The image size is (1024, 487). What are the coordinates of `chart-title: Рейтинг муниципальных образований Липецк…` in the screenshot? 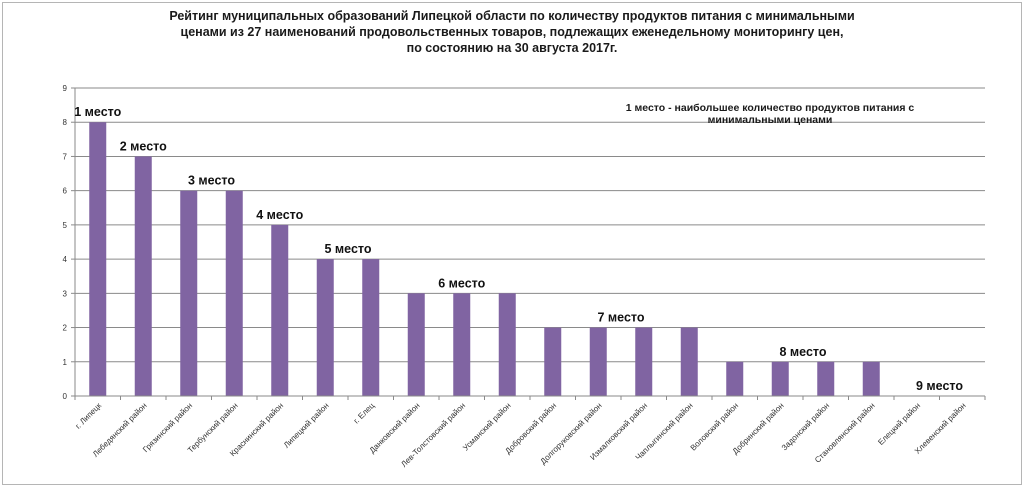 It's located at (512, 32).